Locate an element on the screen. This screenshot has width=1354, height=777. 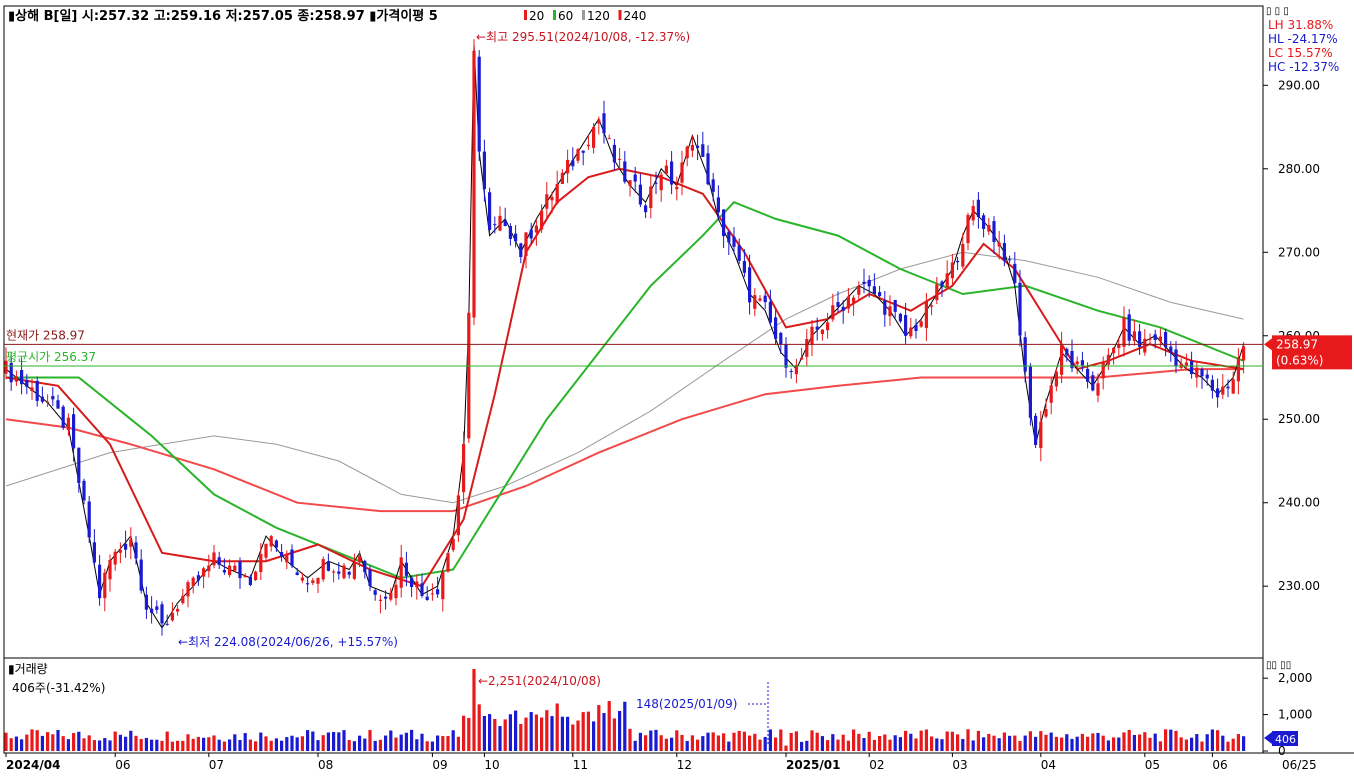
volume-axis-ticks: 2,000 1,000 0 is located at coordinates (1287, 714).